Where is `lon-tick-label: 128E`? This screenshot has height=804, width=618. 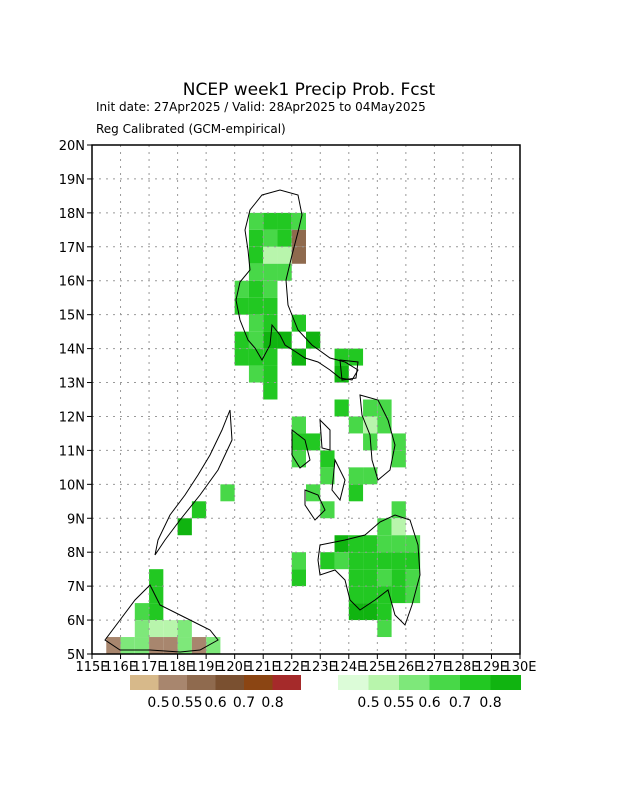 lon-tick-label: 128E is located at coordinates (462, 667).